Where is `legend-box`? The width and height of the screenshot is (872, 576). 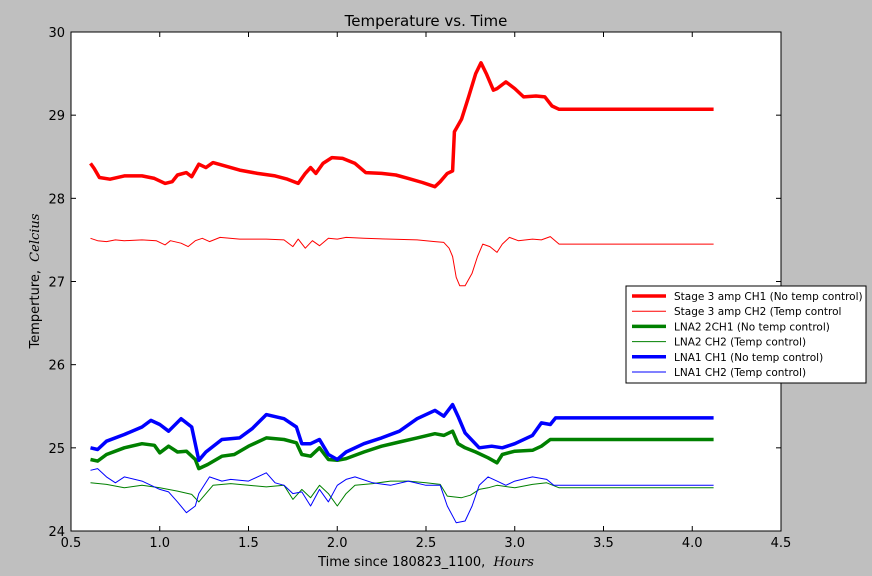 legend-box is located at coordinates (746, 334).